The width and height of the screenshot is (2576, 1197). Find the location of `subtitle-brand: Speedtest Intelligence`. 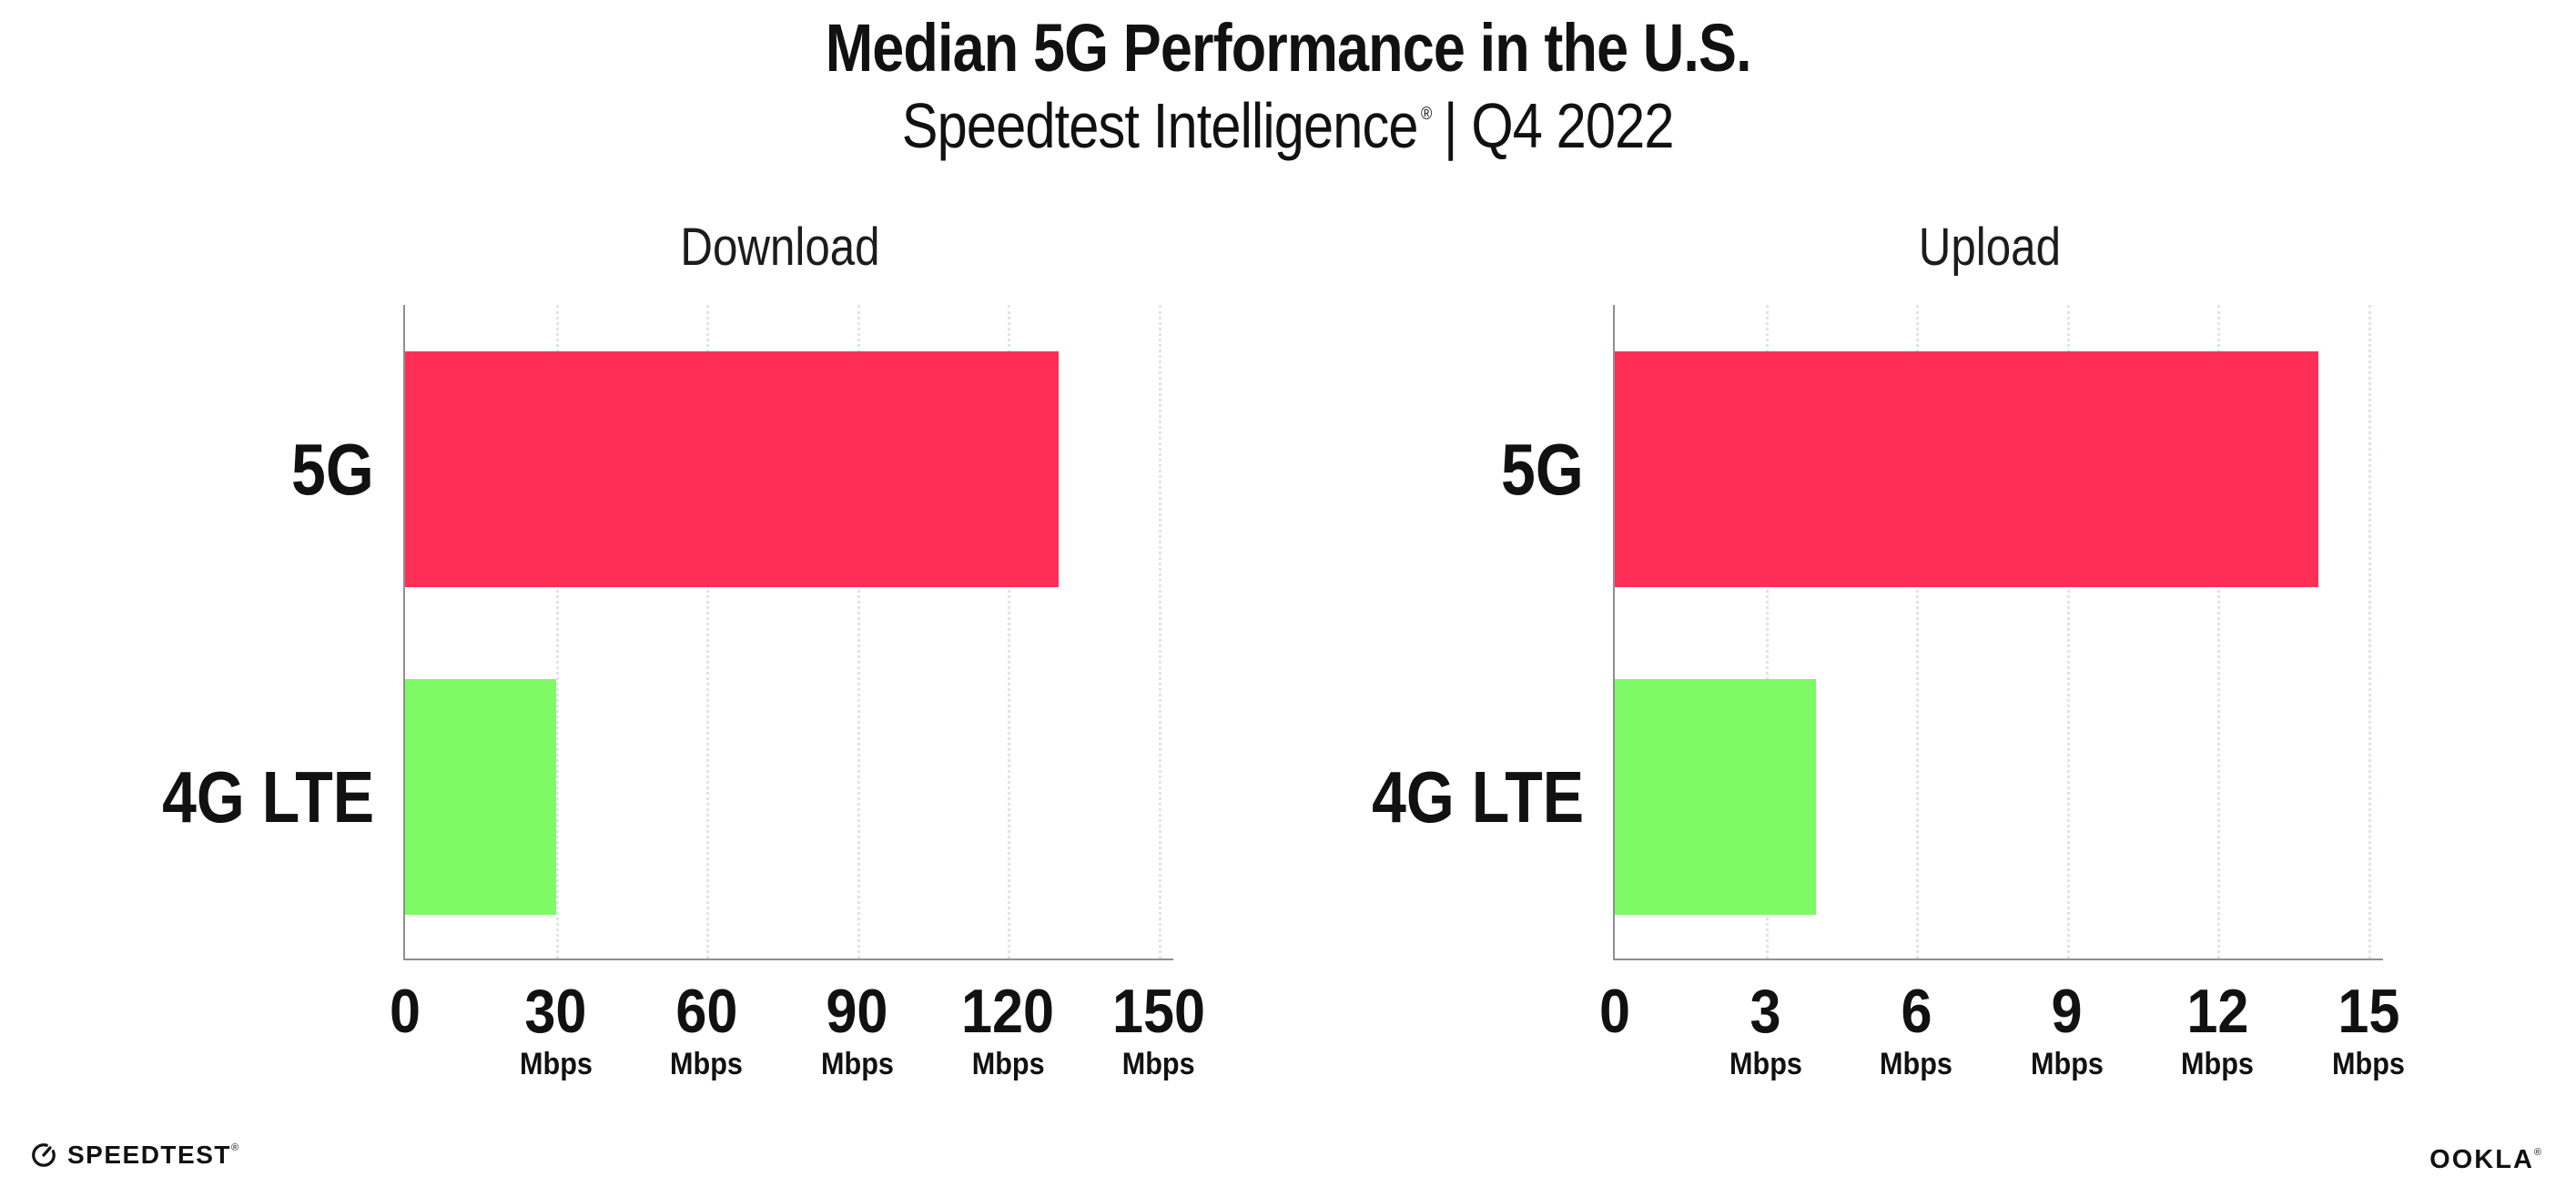

subtitle-brand: Speedtest Intelligence is located at coordinates (1160, 125).